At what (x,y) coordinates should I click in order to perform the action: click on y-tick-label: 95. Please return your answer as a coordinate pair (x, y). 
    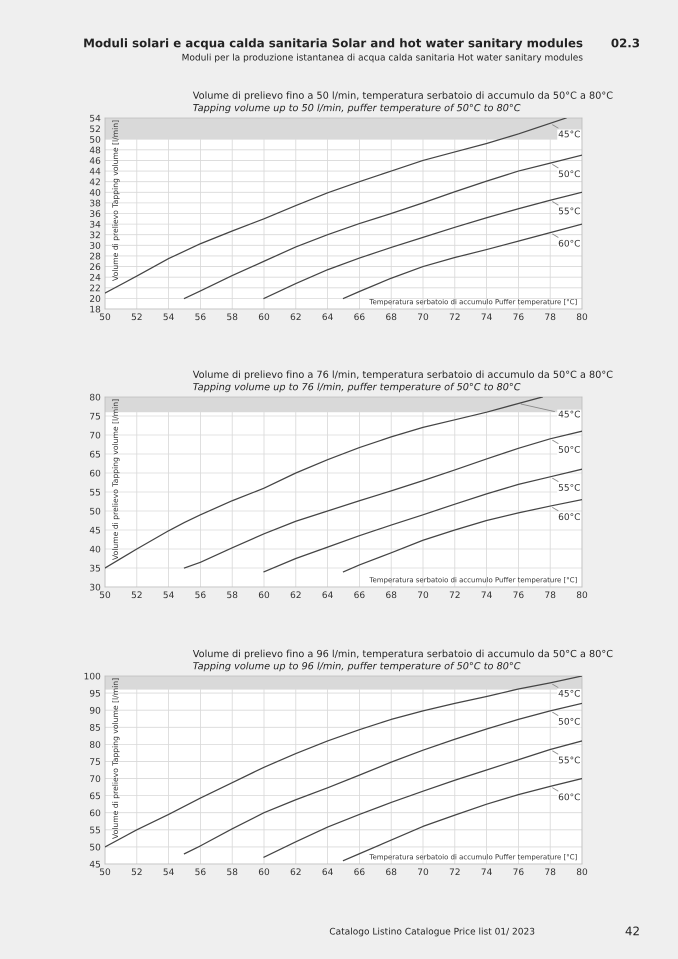
    Looking at the image, I should click on (95, 693).